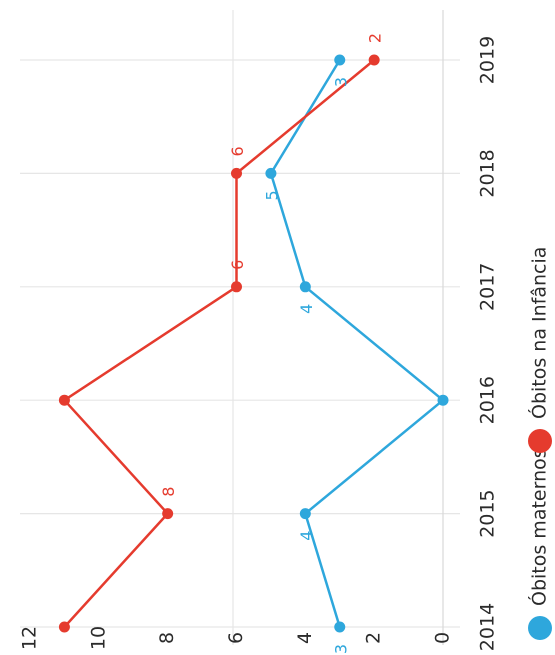 This screenshot has height=655, width=555. Describe the element at coordinates (539, 333) in the screenshot. I see `legend-label-1: Óbitos na Infância` at that location.